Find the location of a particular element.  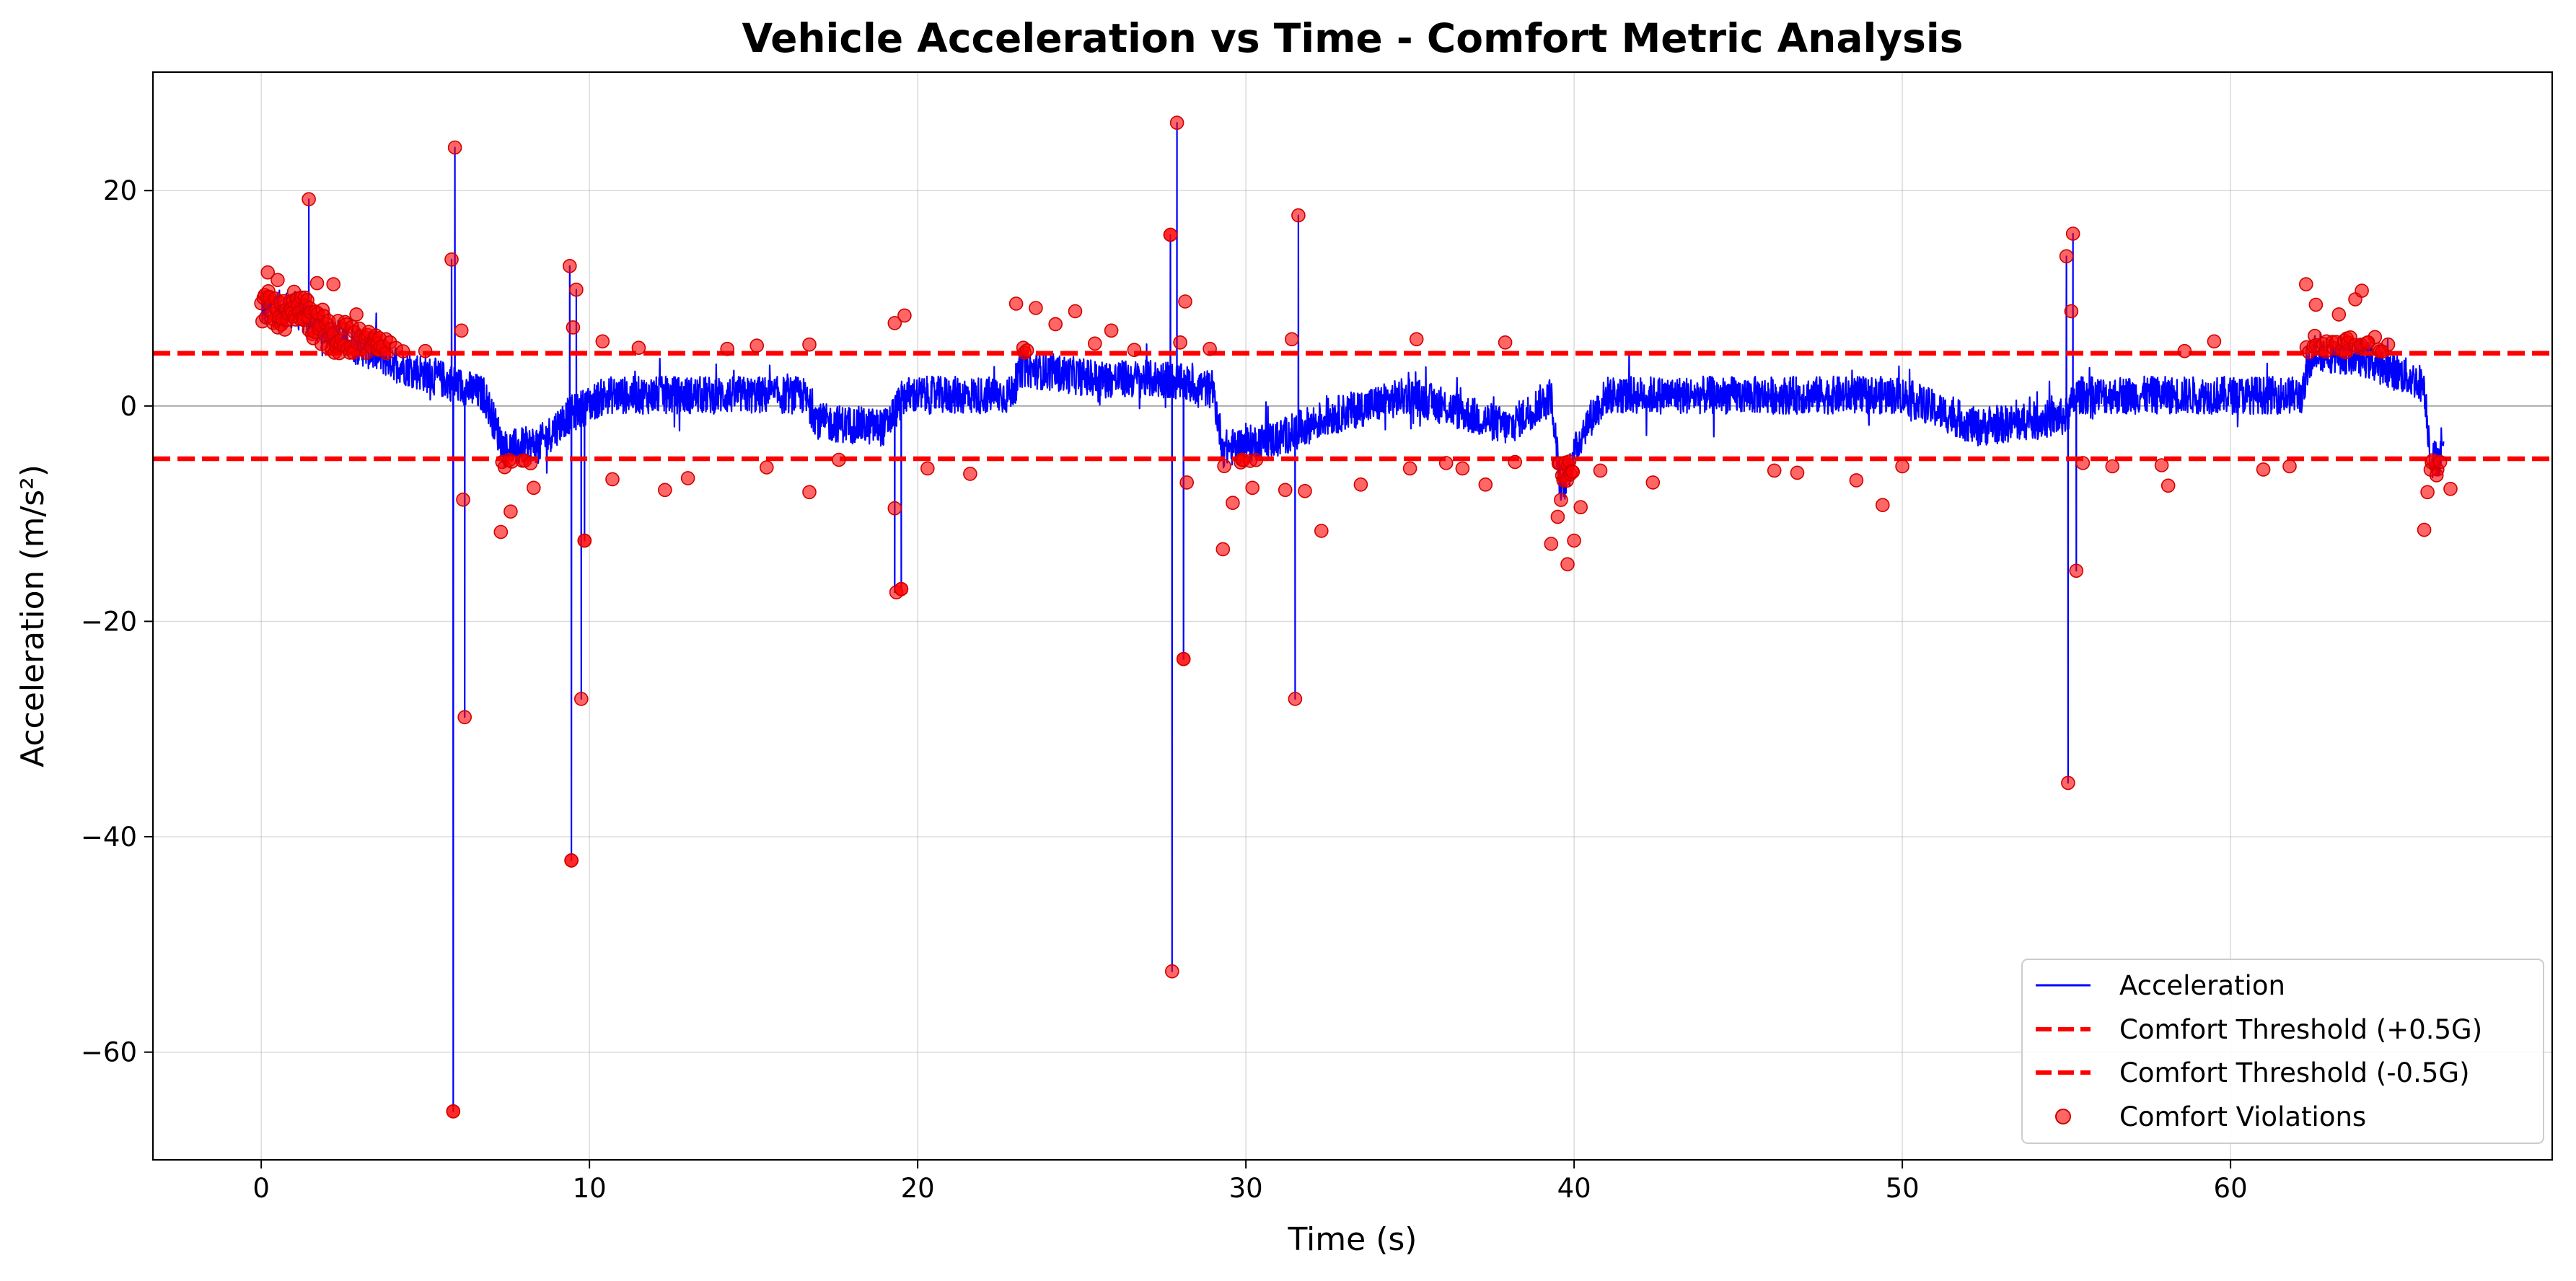

y-tick-label: 20 is located at coordinates (120, 190).